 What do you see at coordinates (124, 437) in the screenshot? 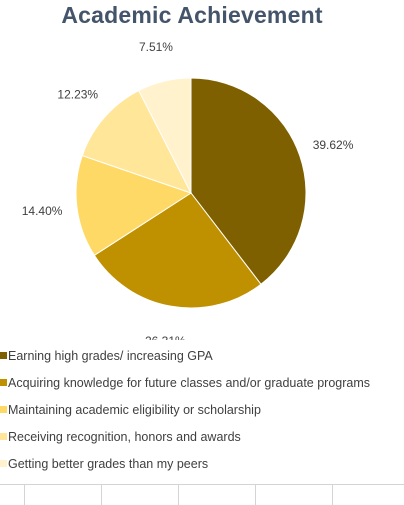
I see `legend-label: Receiving recognition, honors and awards` at bounding box center [124, 437].